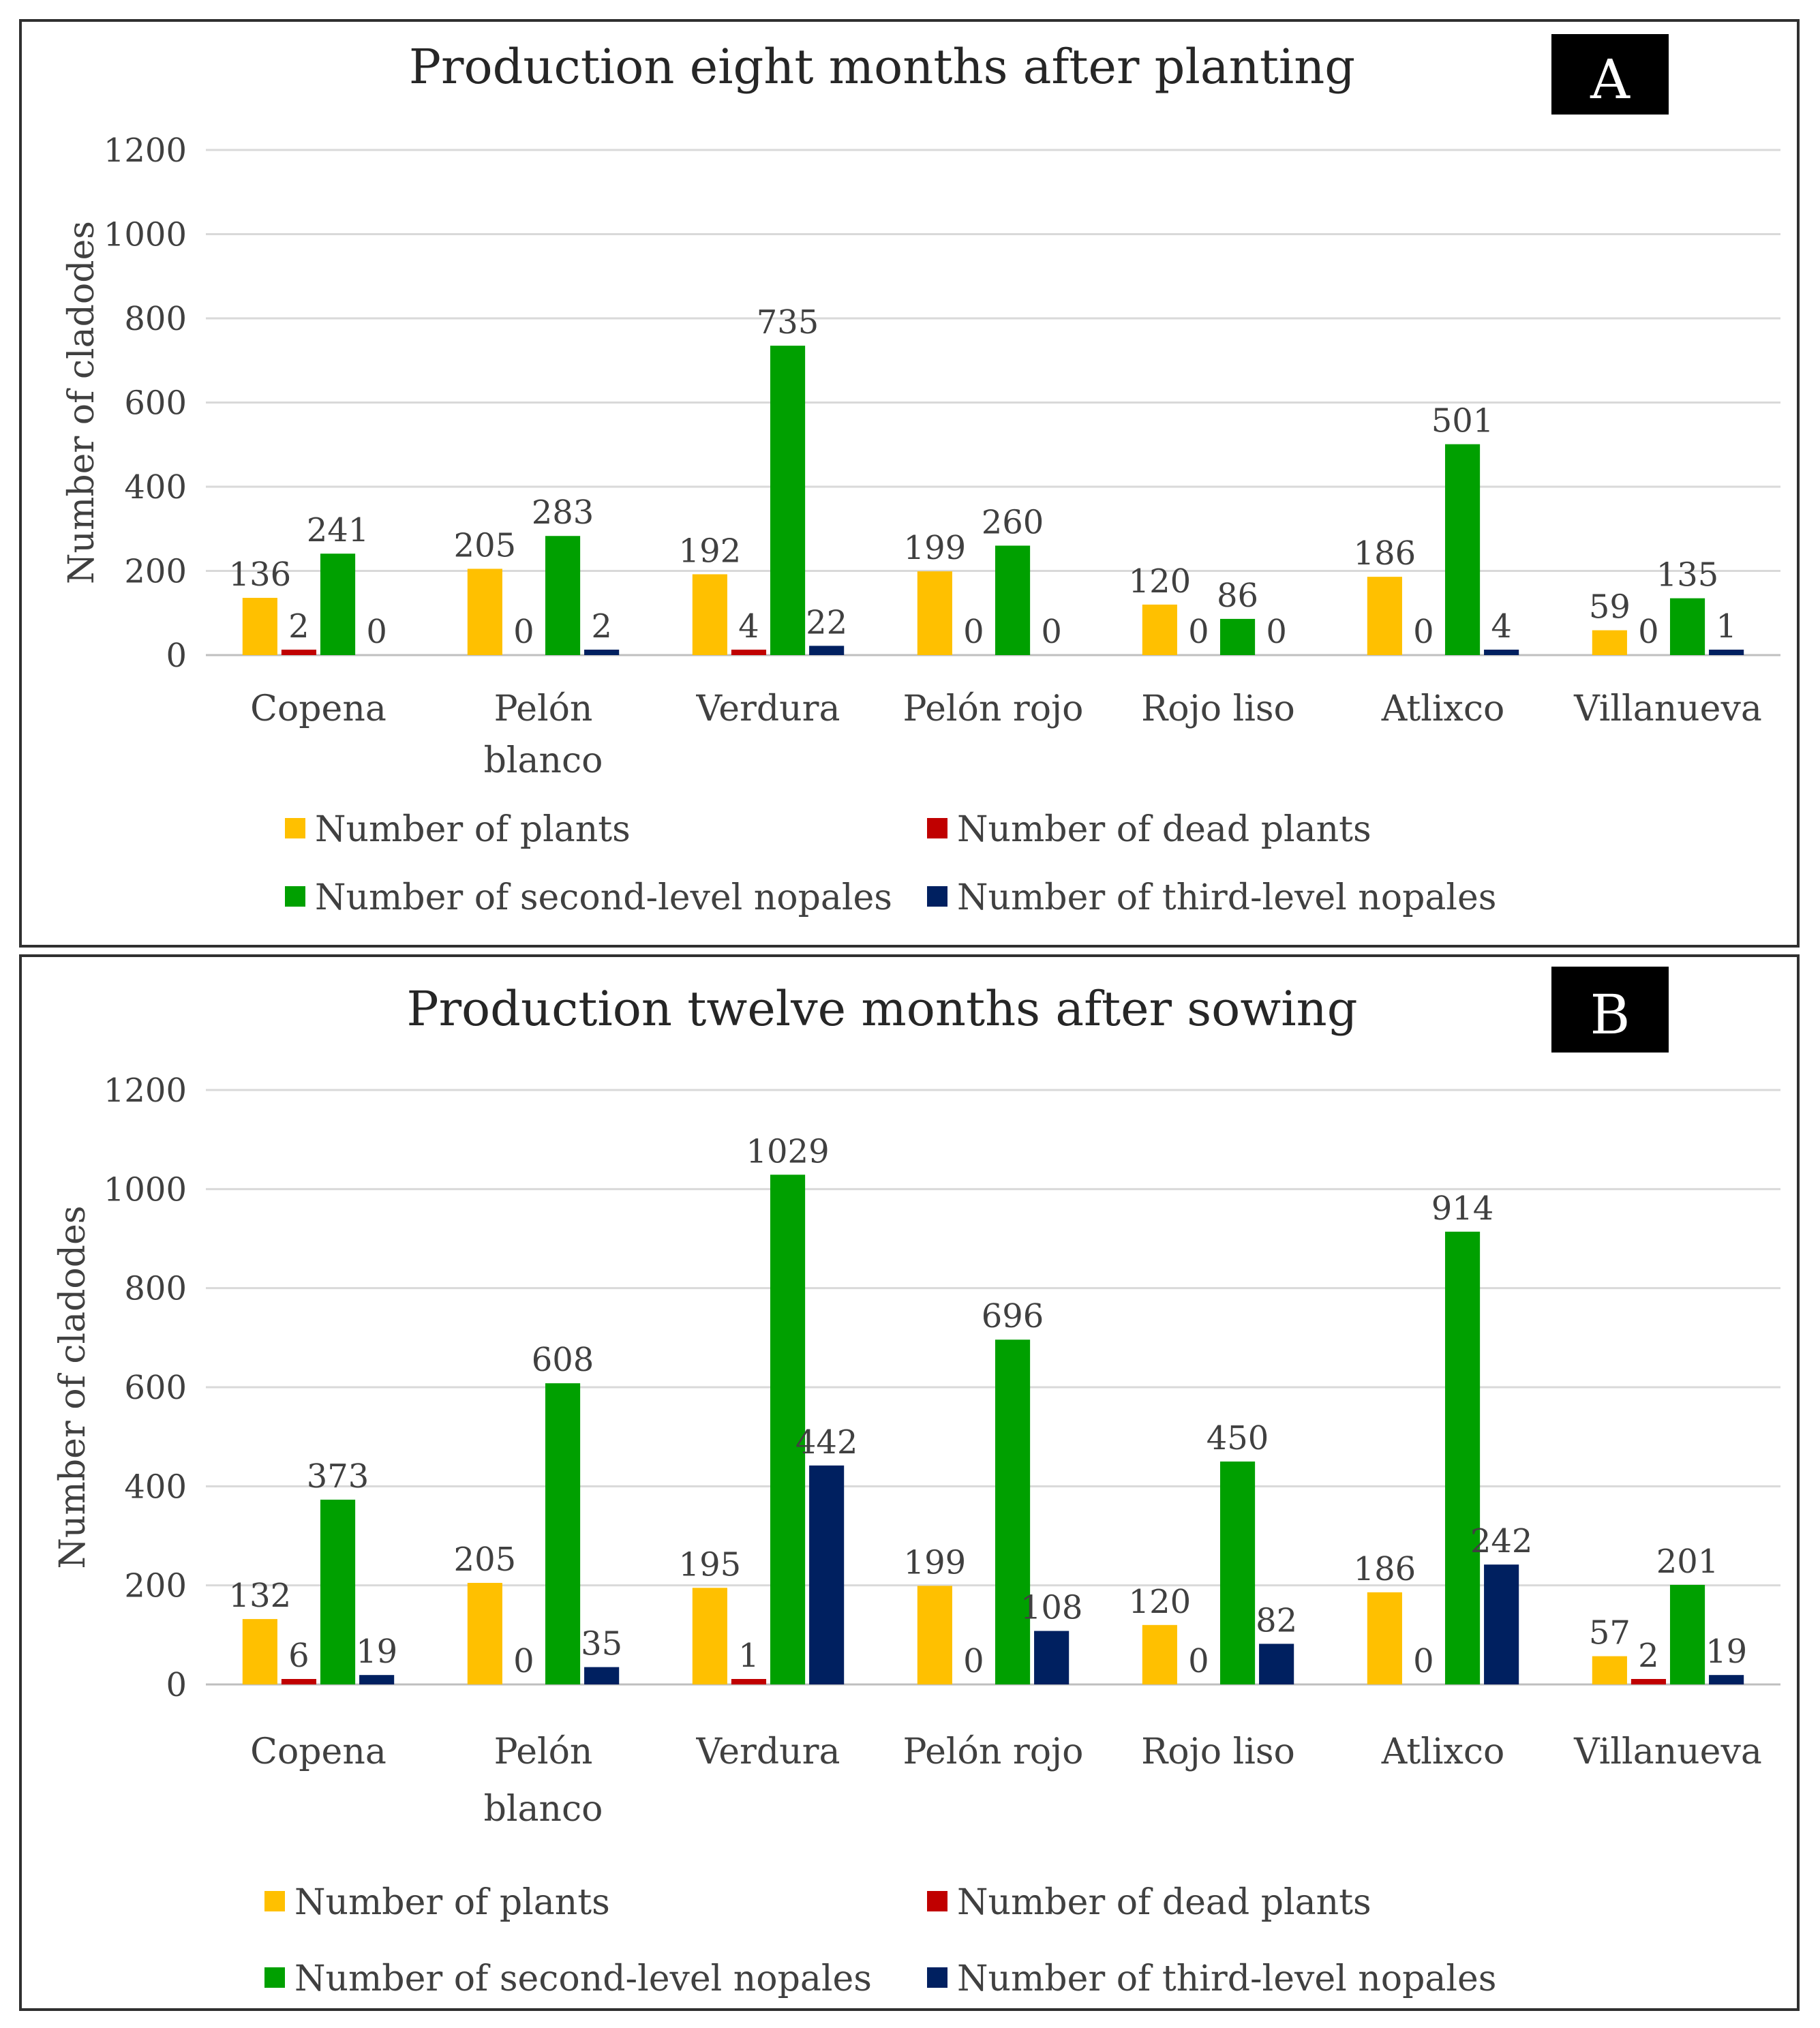 This screenshot has width=1820, height=2028. I want to click on data-label: 283, so click(563, 513).